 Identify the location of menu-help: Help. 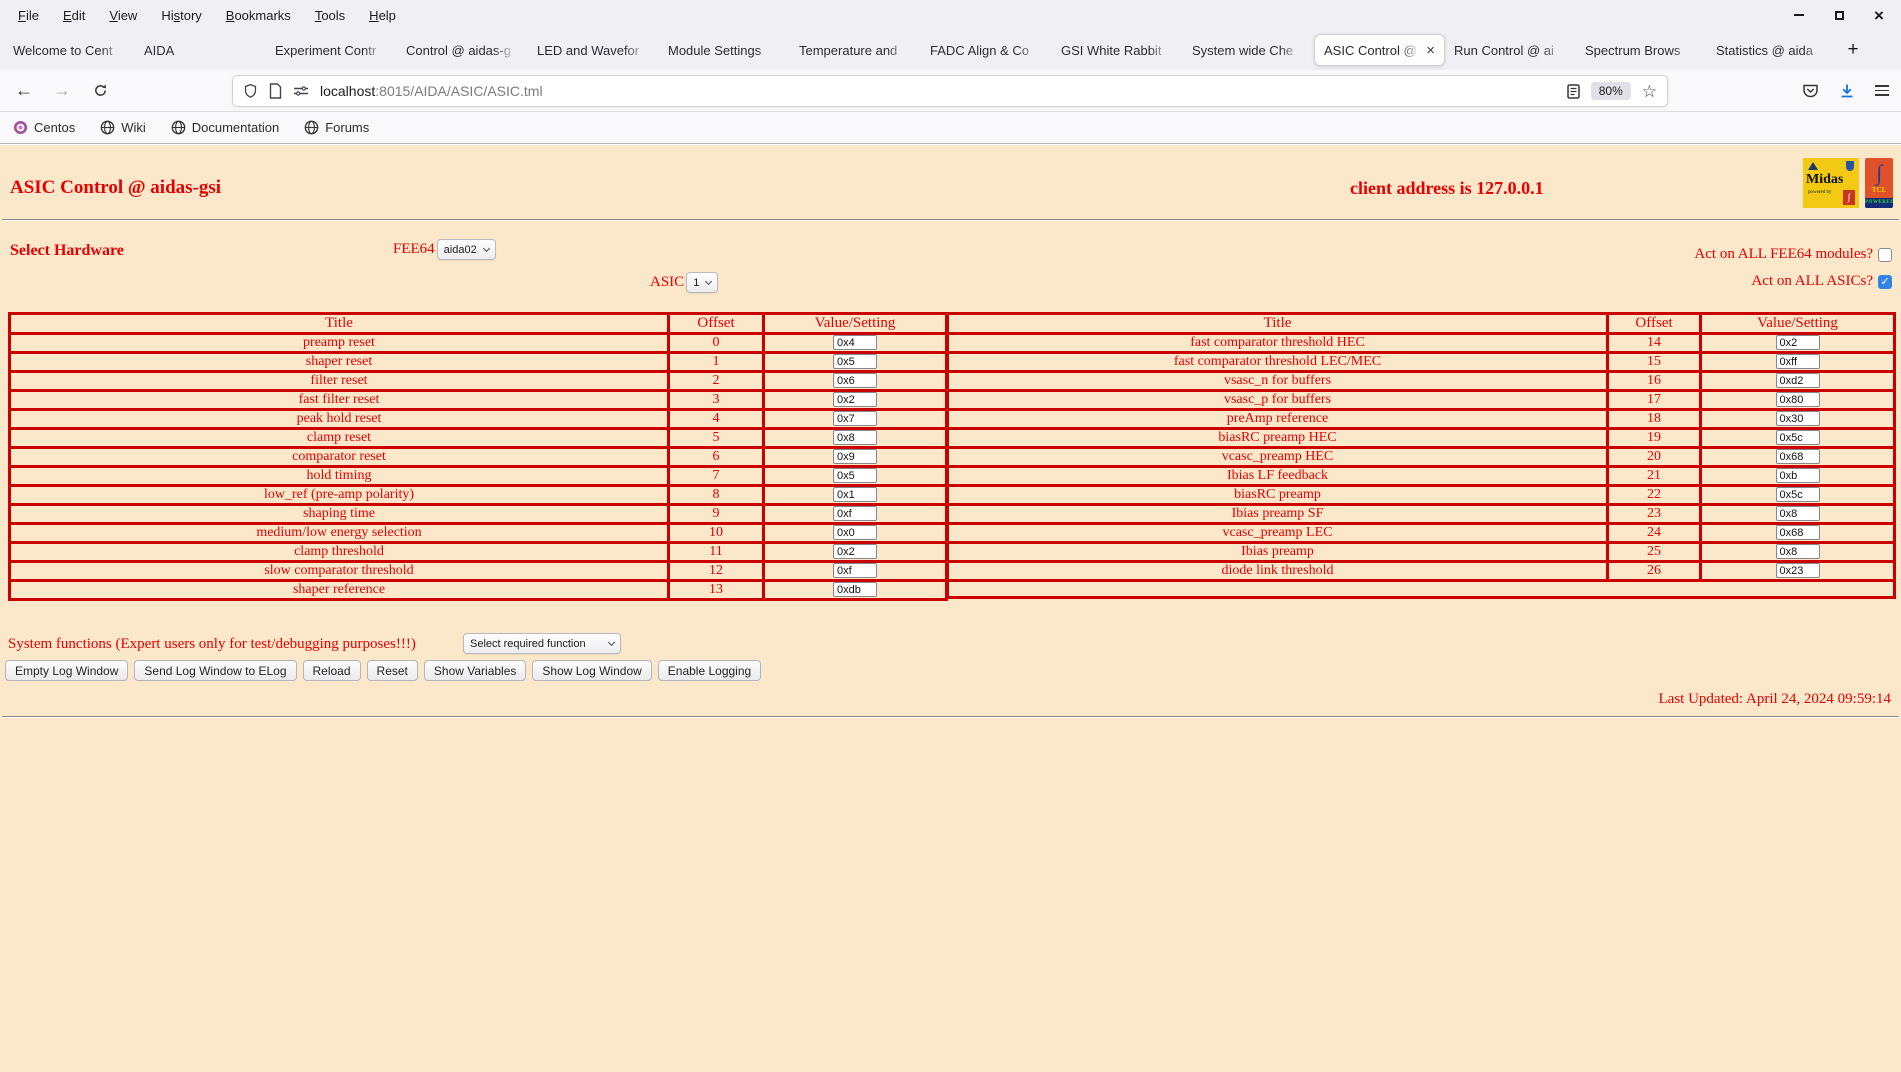
(382, 15).